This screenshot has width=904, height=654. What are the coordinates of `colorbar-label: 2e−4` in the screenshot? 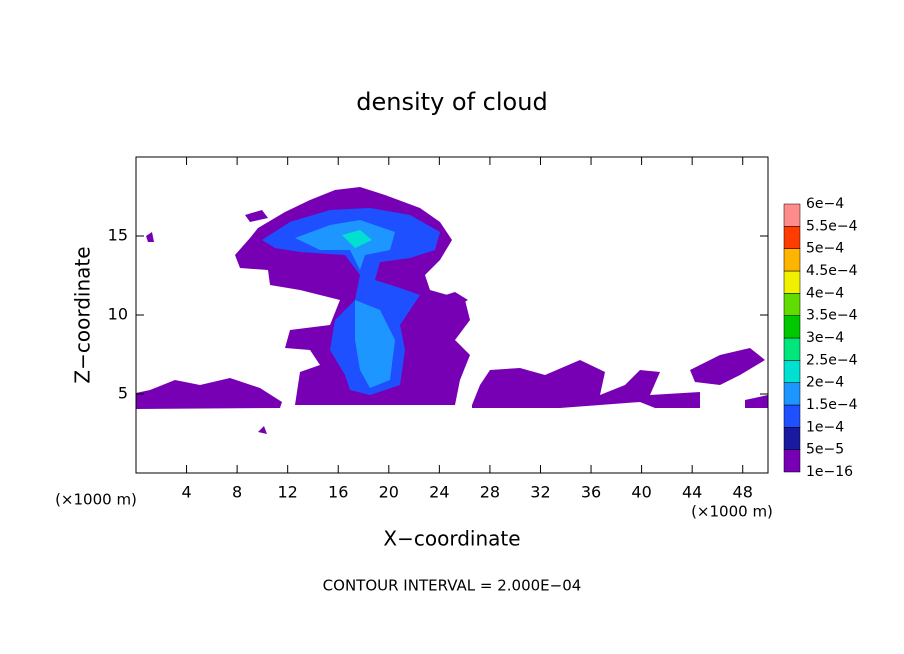 It's located at (825, 383).